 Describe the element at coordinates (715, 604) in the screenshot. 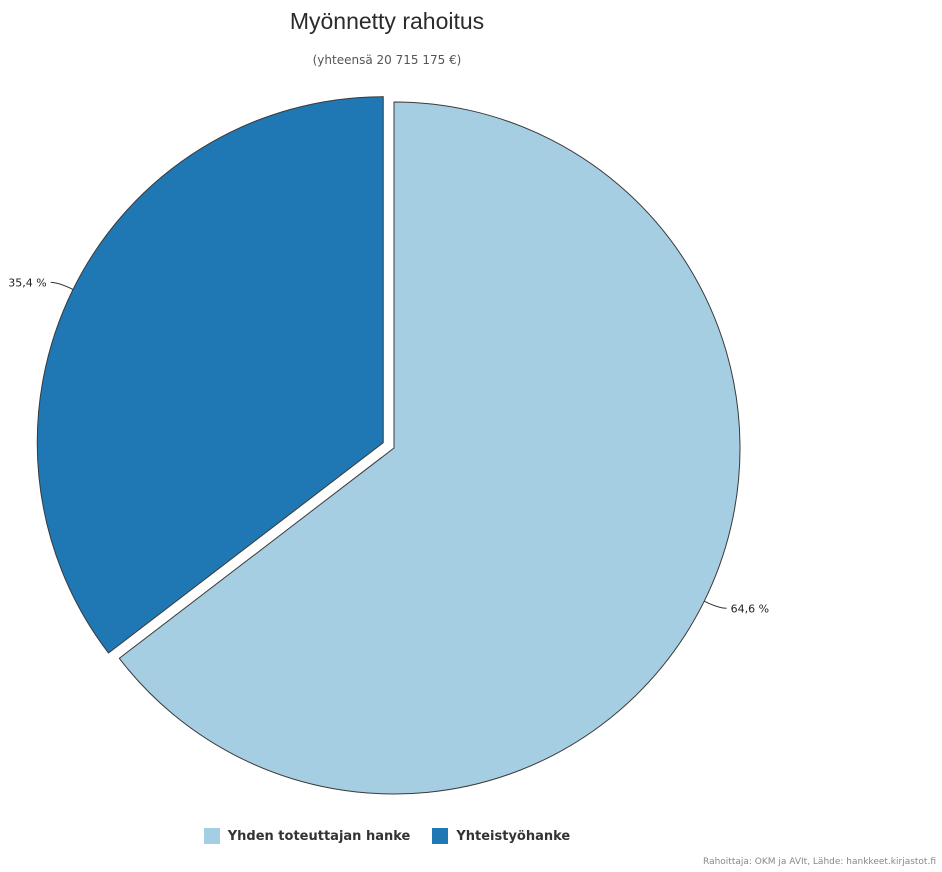

I see `label-connector-yhden-toteuttajan-hanke` at that location.